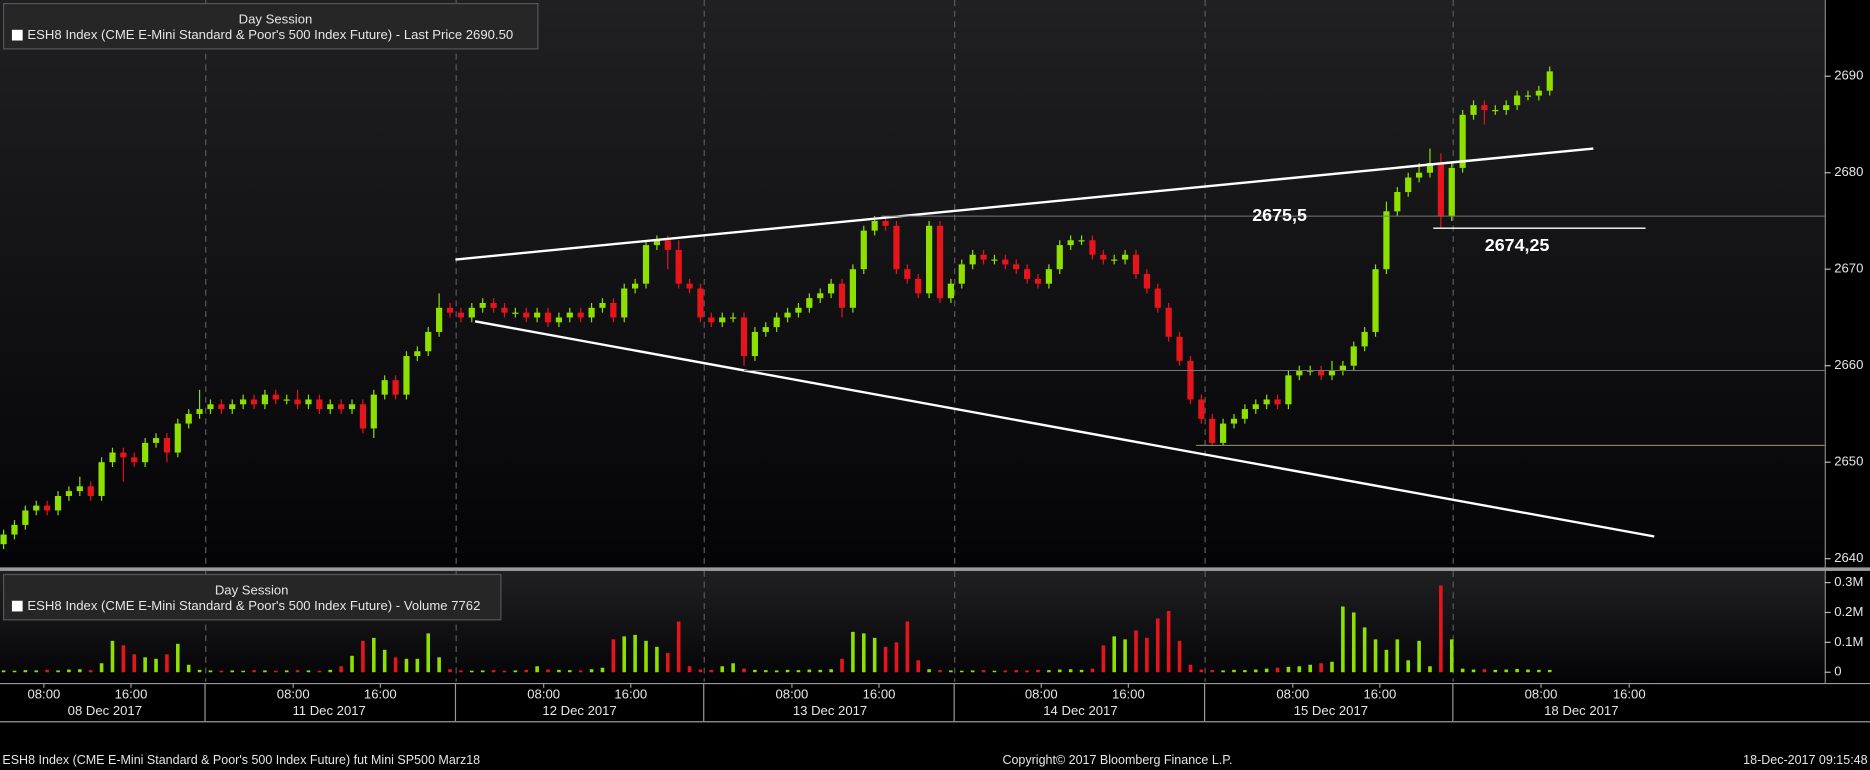  What do you see at coordinates (1848, 461) in the screenshot?
I see `y-tick-label: 2650` at bounding box center [1848, 461].